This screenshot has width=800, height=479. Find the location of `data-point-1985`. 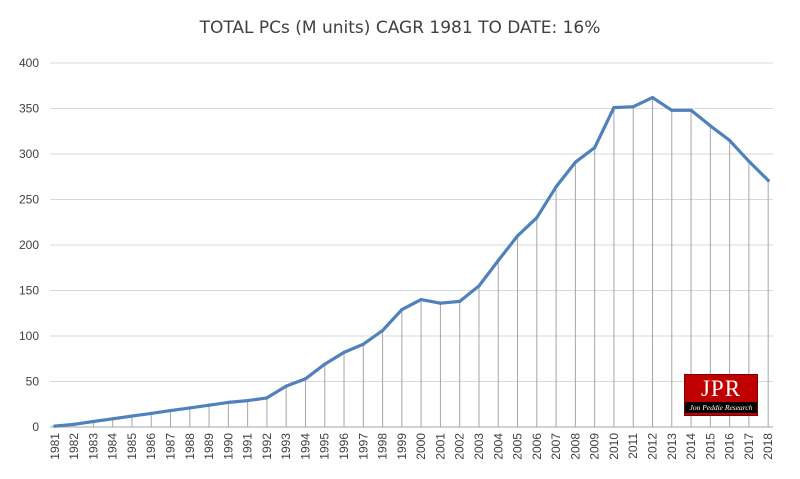

data-point-1985 is located at coordinates (132, 416).